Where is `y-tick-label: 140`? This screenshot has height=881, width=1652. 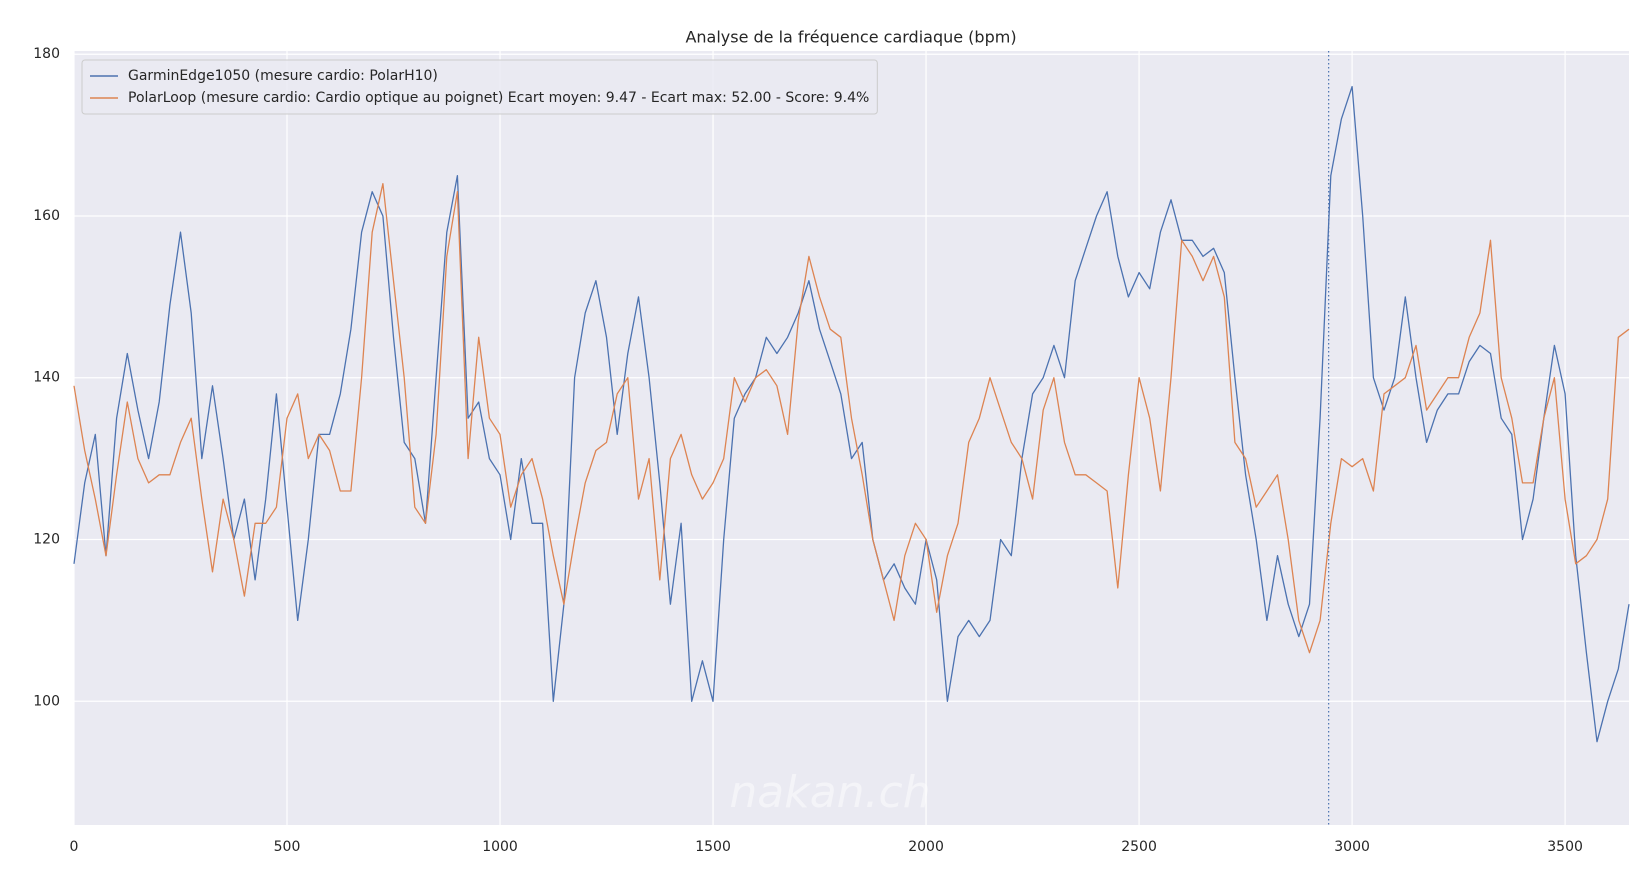 y-tick-label: 140 is located at coordinates (46, 378).